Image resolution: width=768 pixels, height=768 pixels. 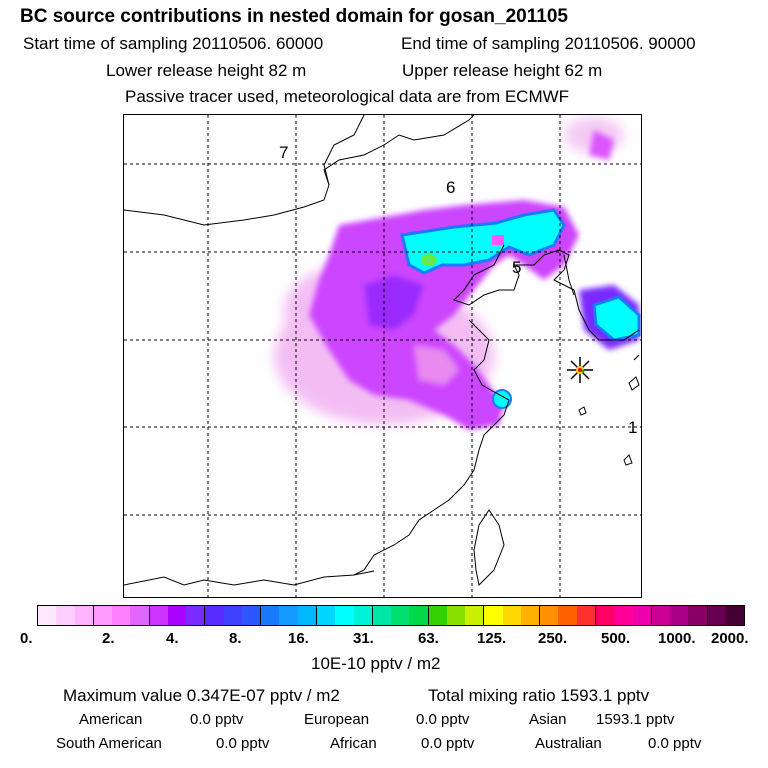 What do you see at coordinates (283, 152) in the screenshot?
I see `region-label-7: 7` at bounding box center [283, 152].